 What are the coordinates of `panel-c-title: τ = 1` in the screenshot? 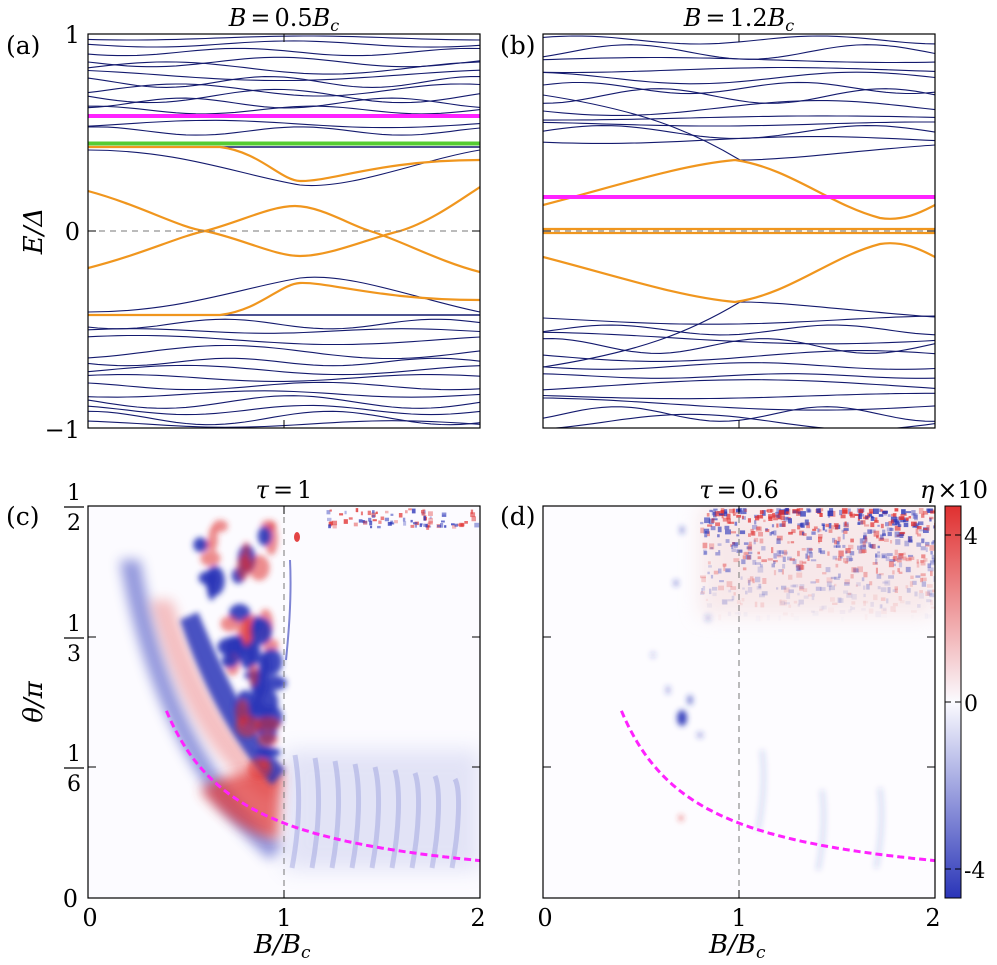 It's located at (284, 490).